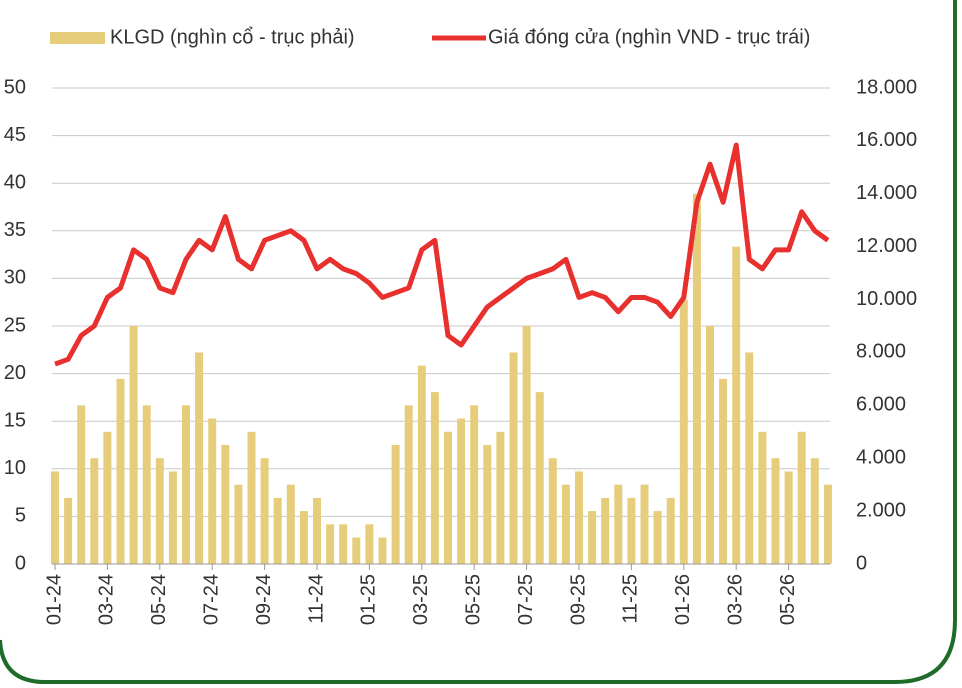 This screenshot has width=962, height=688. What do you see at coordinates (683, 599) in the screenshot?
I see `x-tick-label: 01-26` at bounding box center [683, 599].